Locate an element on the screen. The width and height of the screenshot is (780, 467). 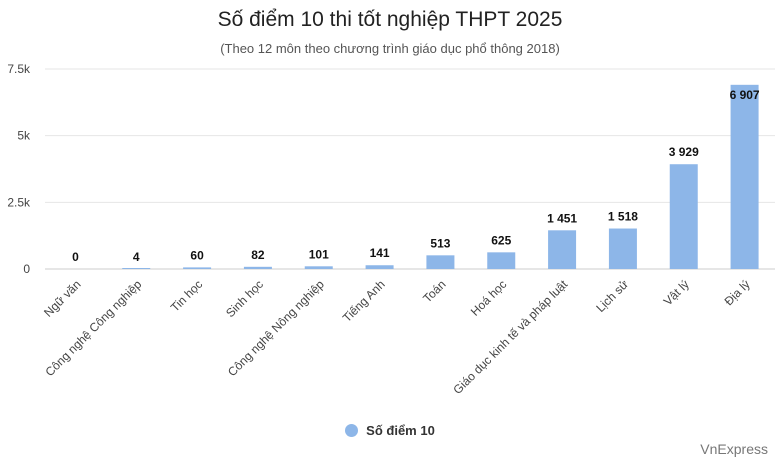
y-tick-label: 0 is located at coordinates (26, 269).